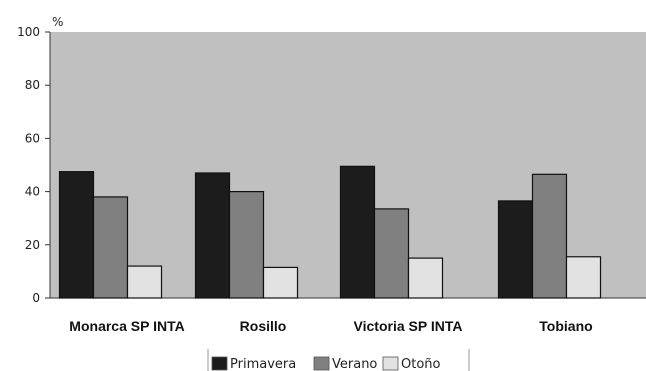  What do you see at coordinates (32, 138) in the screenshot?
I see `y-tick-label: 60` at bounding box center [32, 138].